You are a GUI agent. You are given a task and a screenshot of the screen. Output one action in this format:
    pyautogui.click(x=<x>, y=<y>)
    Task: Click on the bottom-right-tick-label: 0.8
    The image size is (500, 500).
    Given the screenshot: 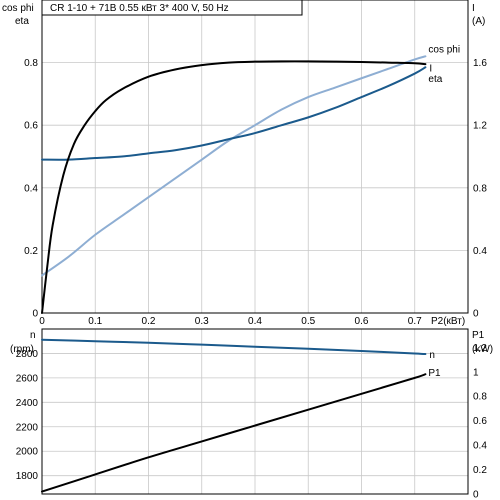 What is the action you would take?
    pyautogui.click(x=480, y=397)
    